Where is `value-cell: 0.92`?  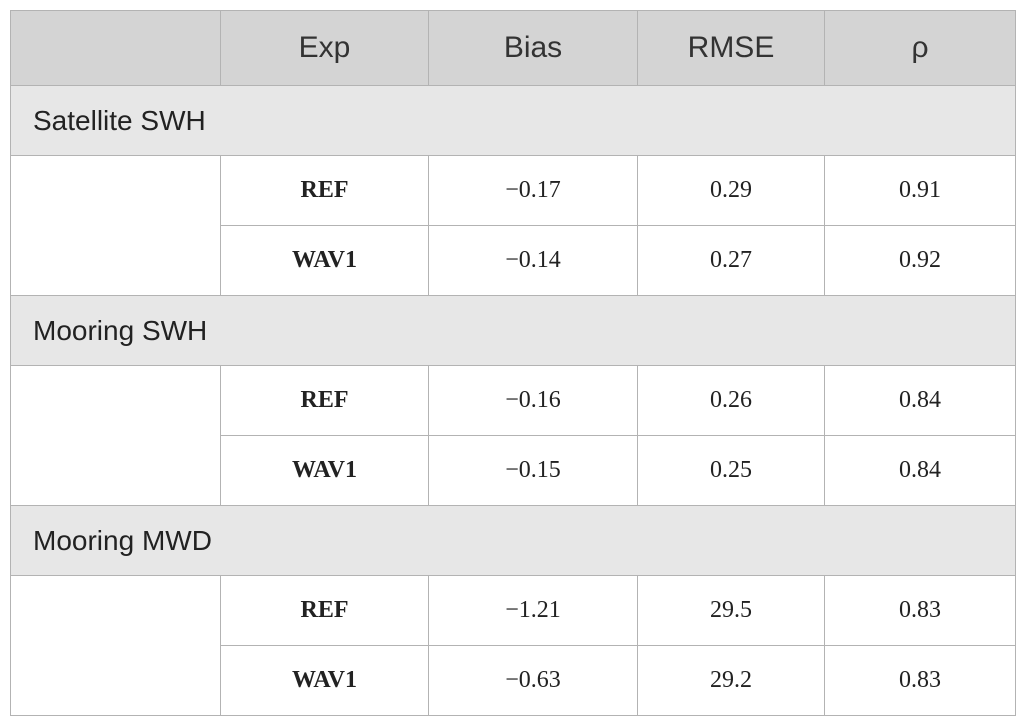 value-cell: 0.92 is located at coordinates (920, 260).